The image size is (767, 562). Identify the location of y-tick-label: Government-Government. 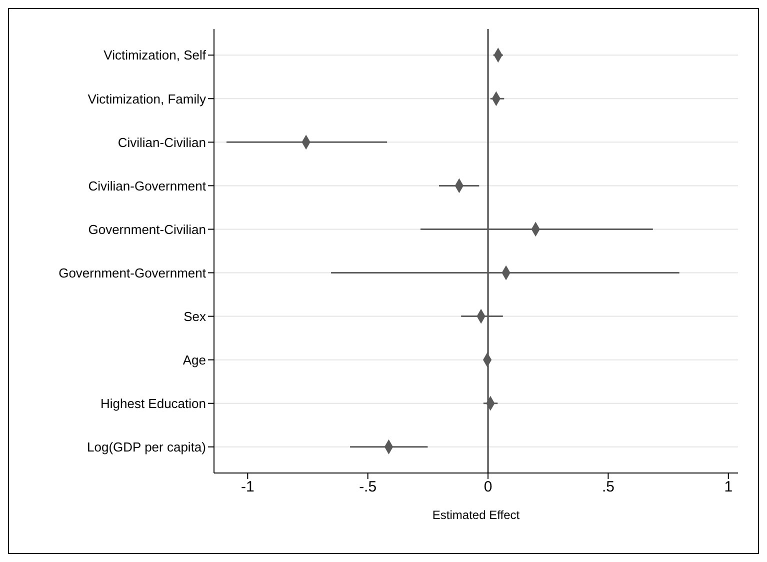
(132, 272).